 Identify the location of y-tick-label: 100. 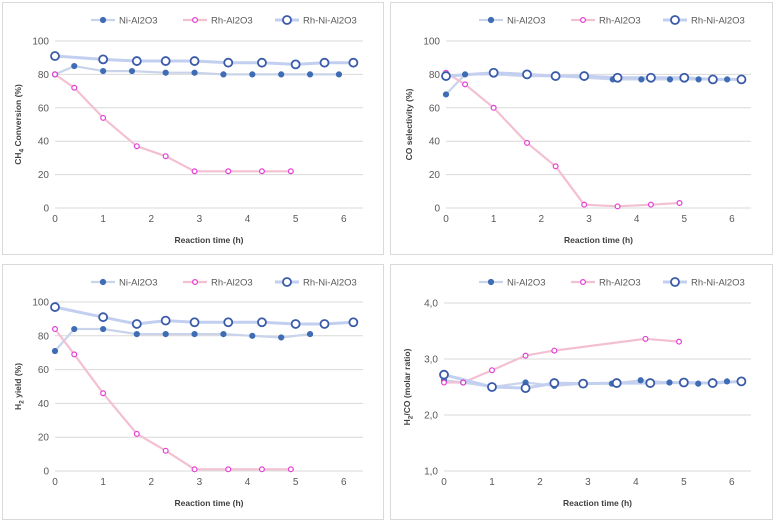
(431, 42).